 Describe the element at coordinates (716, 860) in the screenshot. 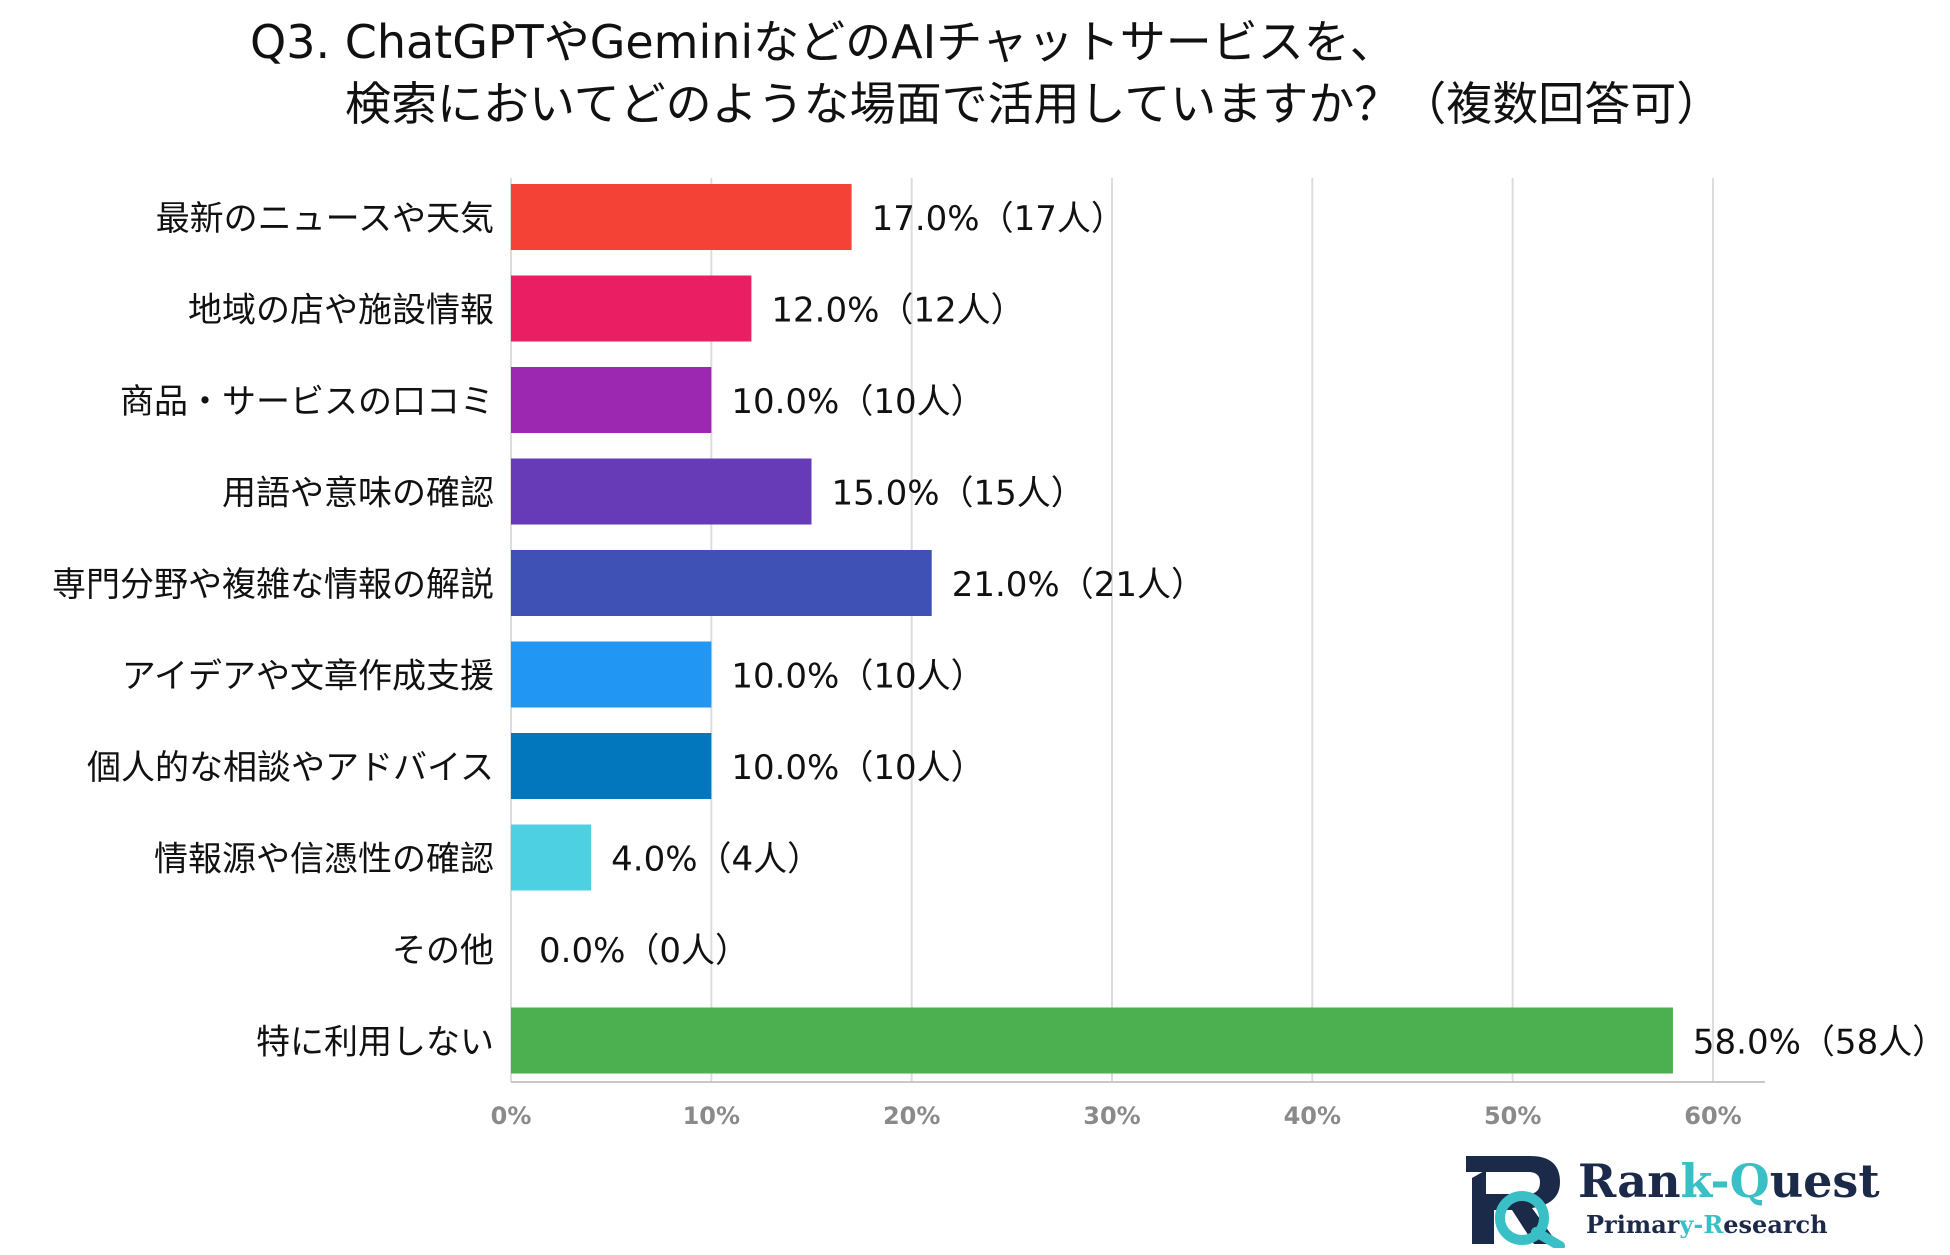

I see `value-label: 4.0%（4人）` at that location.